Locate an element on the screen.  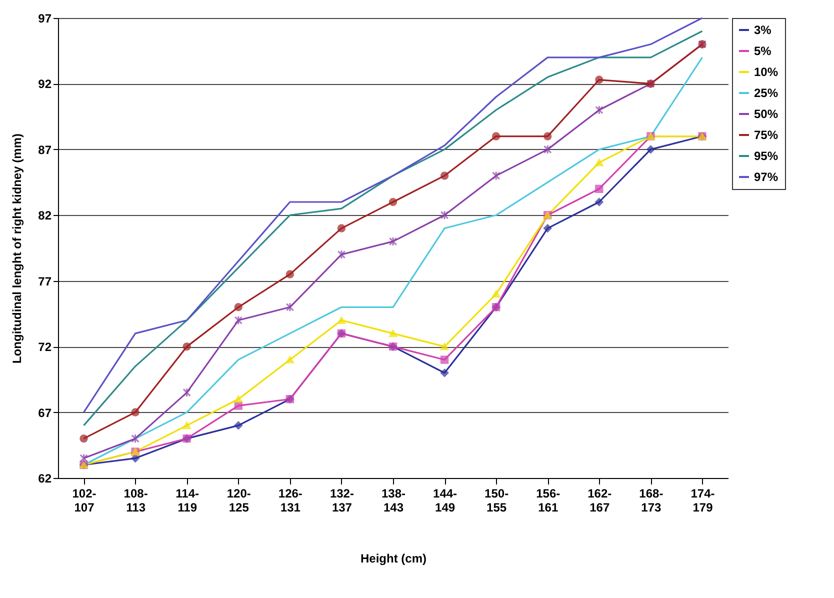
legend-label: 95% is located at coordinates (766, 156).